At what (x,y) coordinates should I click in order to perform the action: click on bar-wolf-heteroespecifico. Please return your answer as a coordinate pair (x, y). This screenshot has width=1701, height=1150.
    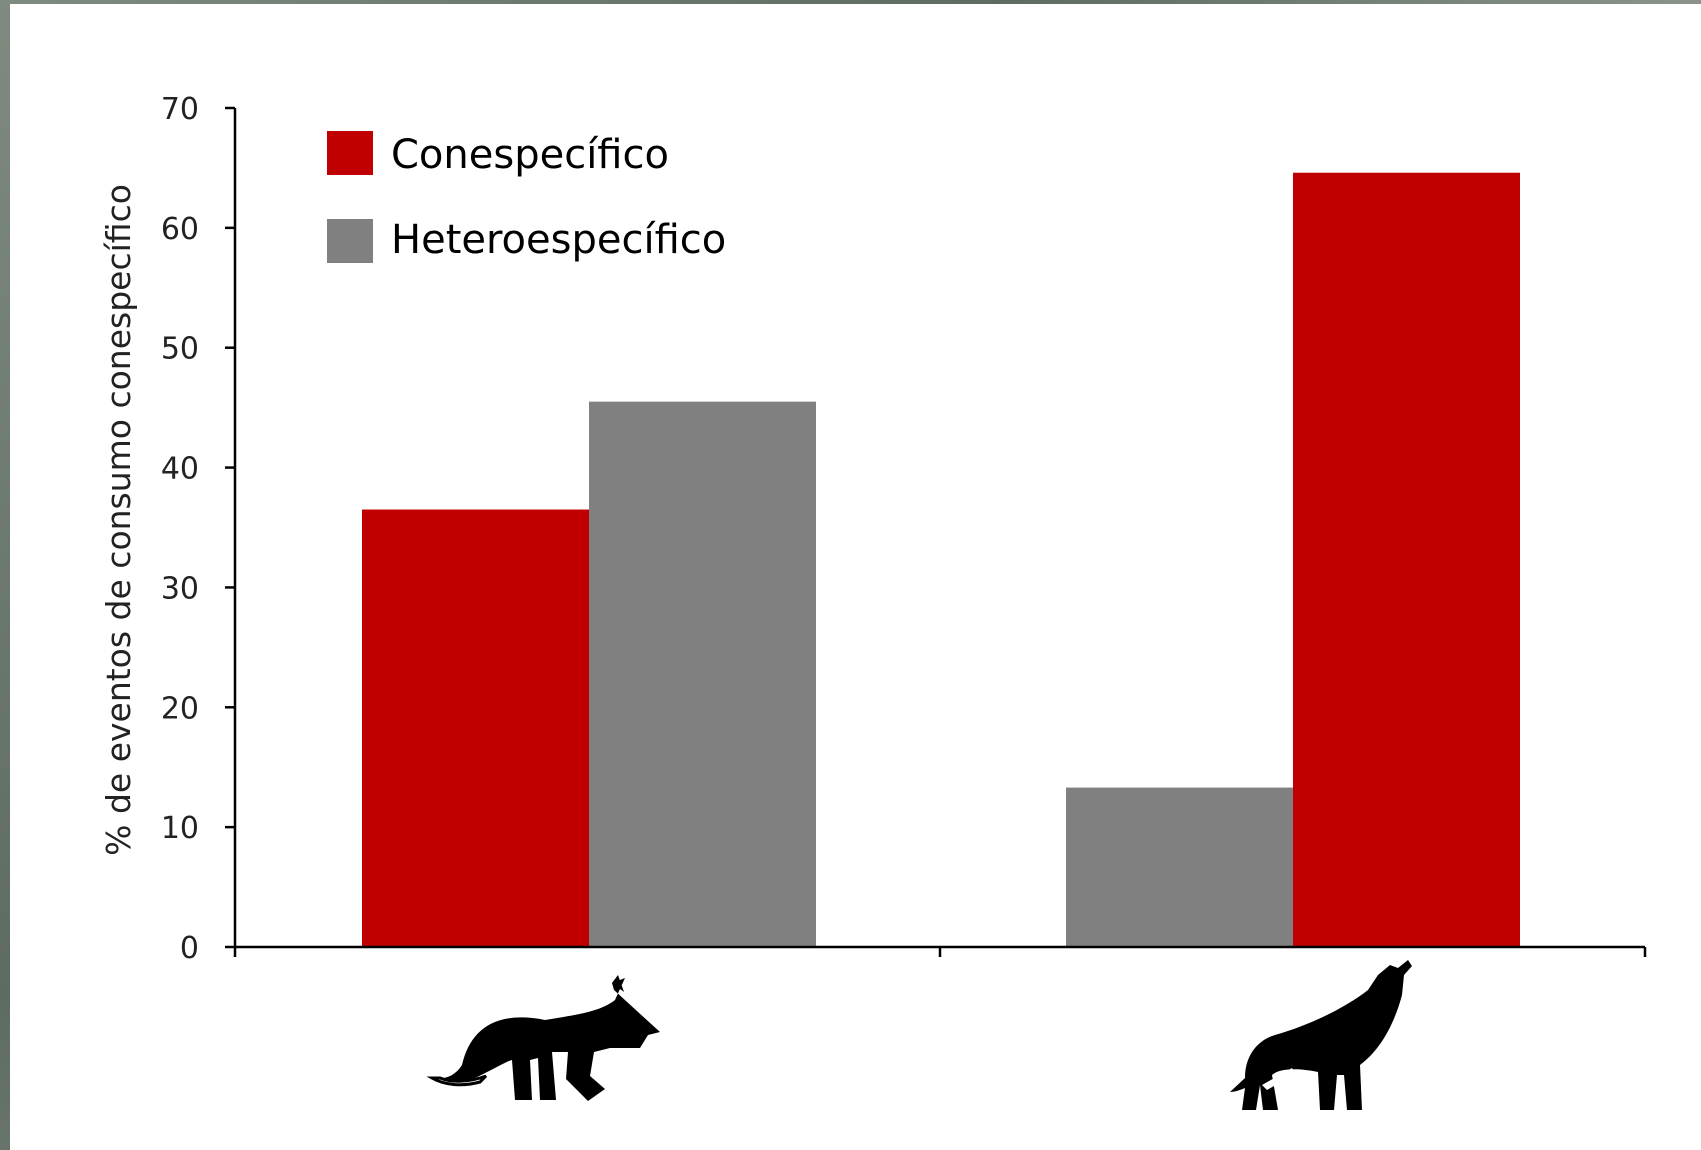
    Looking at the image, I should click on (1179, 867).